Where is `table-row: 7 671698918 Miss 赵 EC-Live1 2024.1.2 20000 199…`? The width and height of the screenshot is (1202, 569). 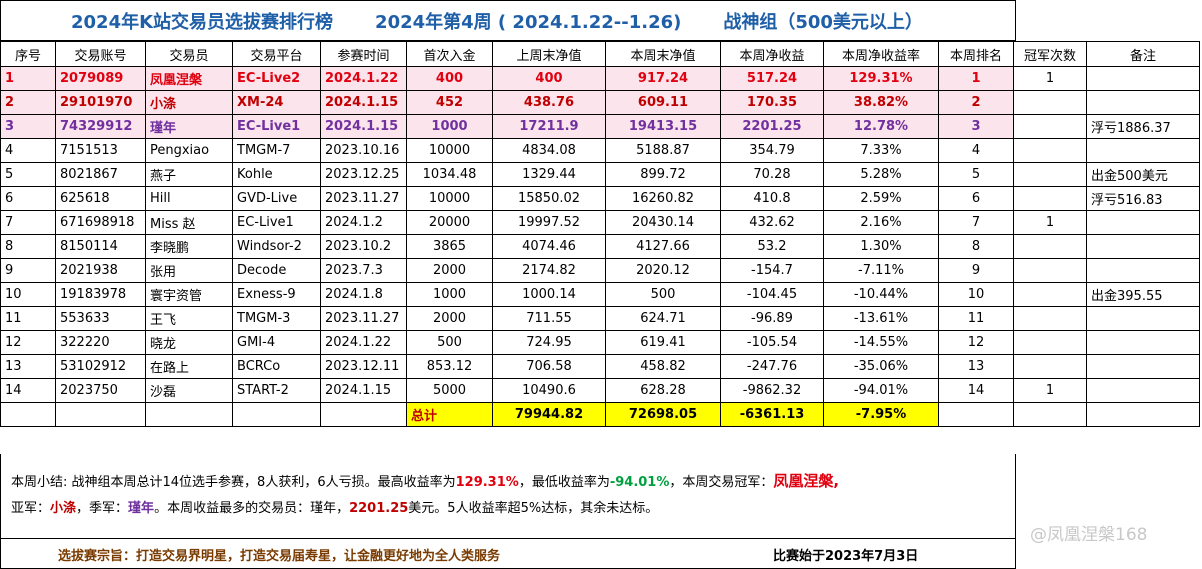 table-row: 7 671698918 Miss 赵 EC-Live1 2024.1.2 20000 199… is located at coordinates (600, 222).